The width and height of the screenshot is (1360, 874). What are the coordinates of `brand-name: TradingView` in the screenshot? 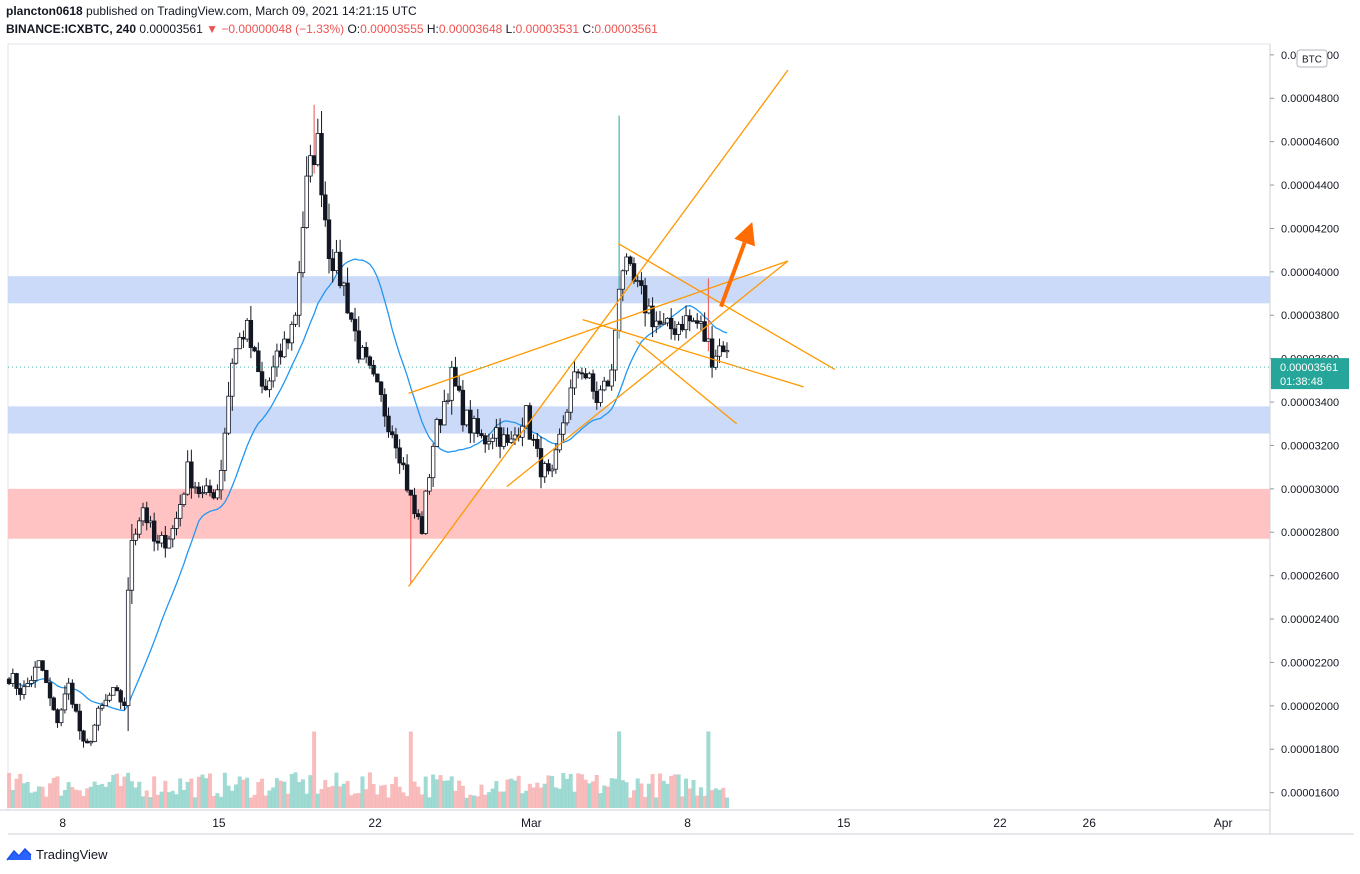 It's located at (72, 854).